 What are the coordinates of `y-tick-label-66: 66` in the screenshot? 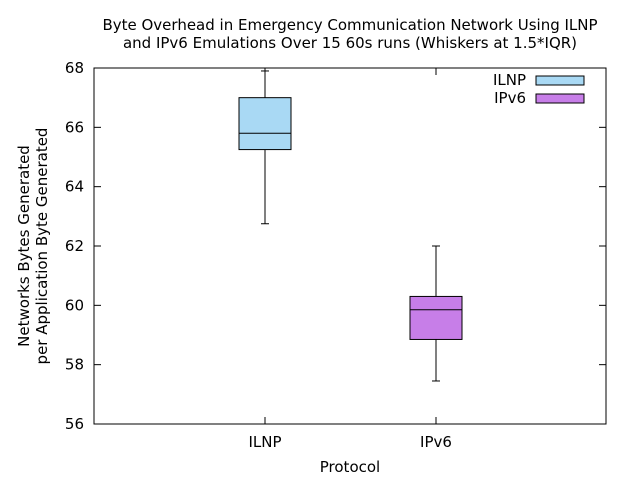 It's located at (74, 127).